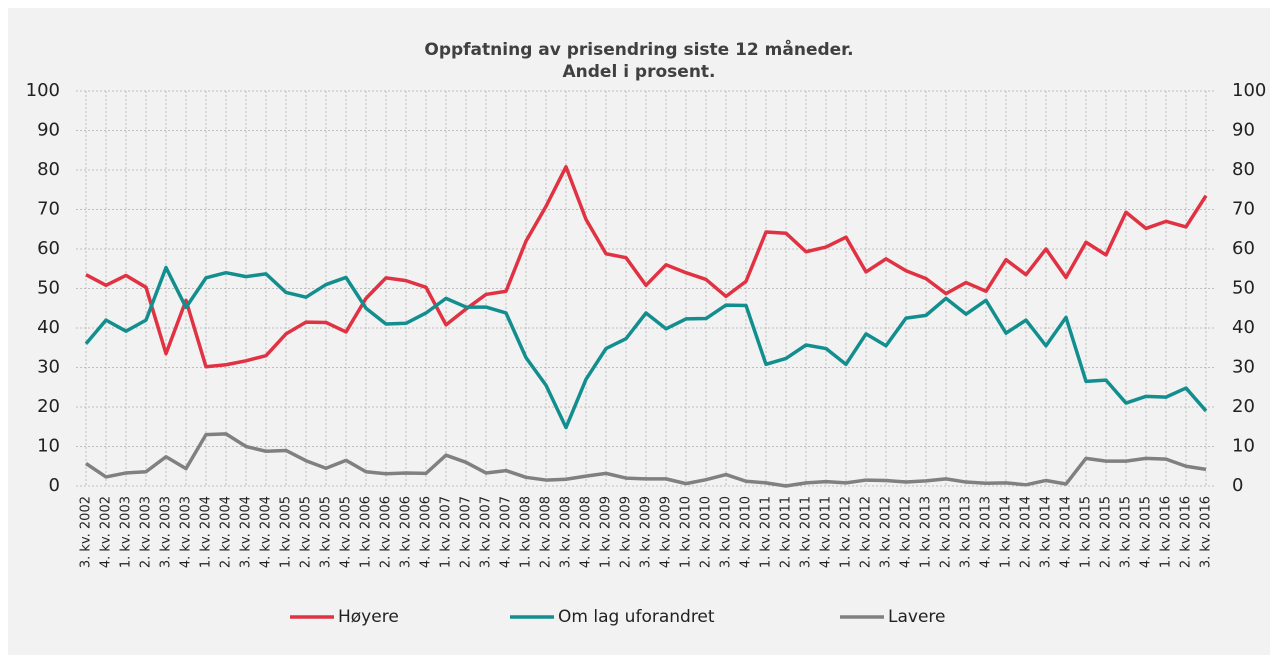 The width and height of the screenshot is (1278, 664). I want to click on x-tick-label: 3. kv. 2012, so click(886, 532).